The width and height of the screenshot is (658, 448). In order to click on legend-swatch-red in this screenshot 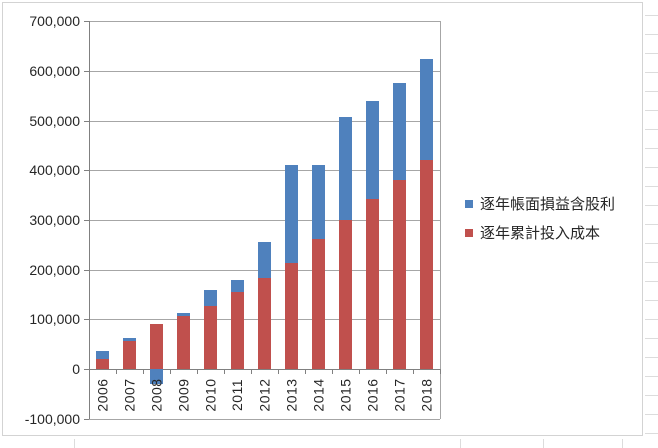, I will do `click(469, 232)`.